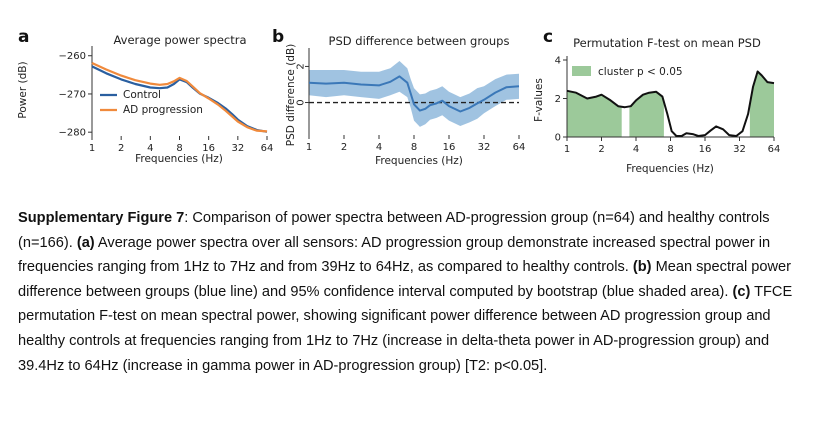  What do you see at coordinates (163, 110) in the screenshot?
I see `legend-label-ad: AD progression` at bounding box center [163, 110].